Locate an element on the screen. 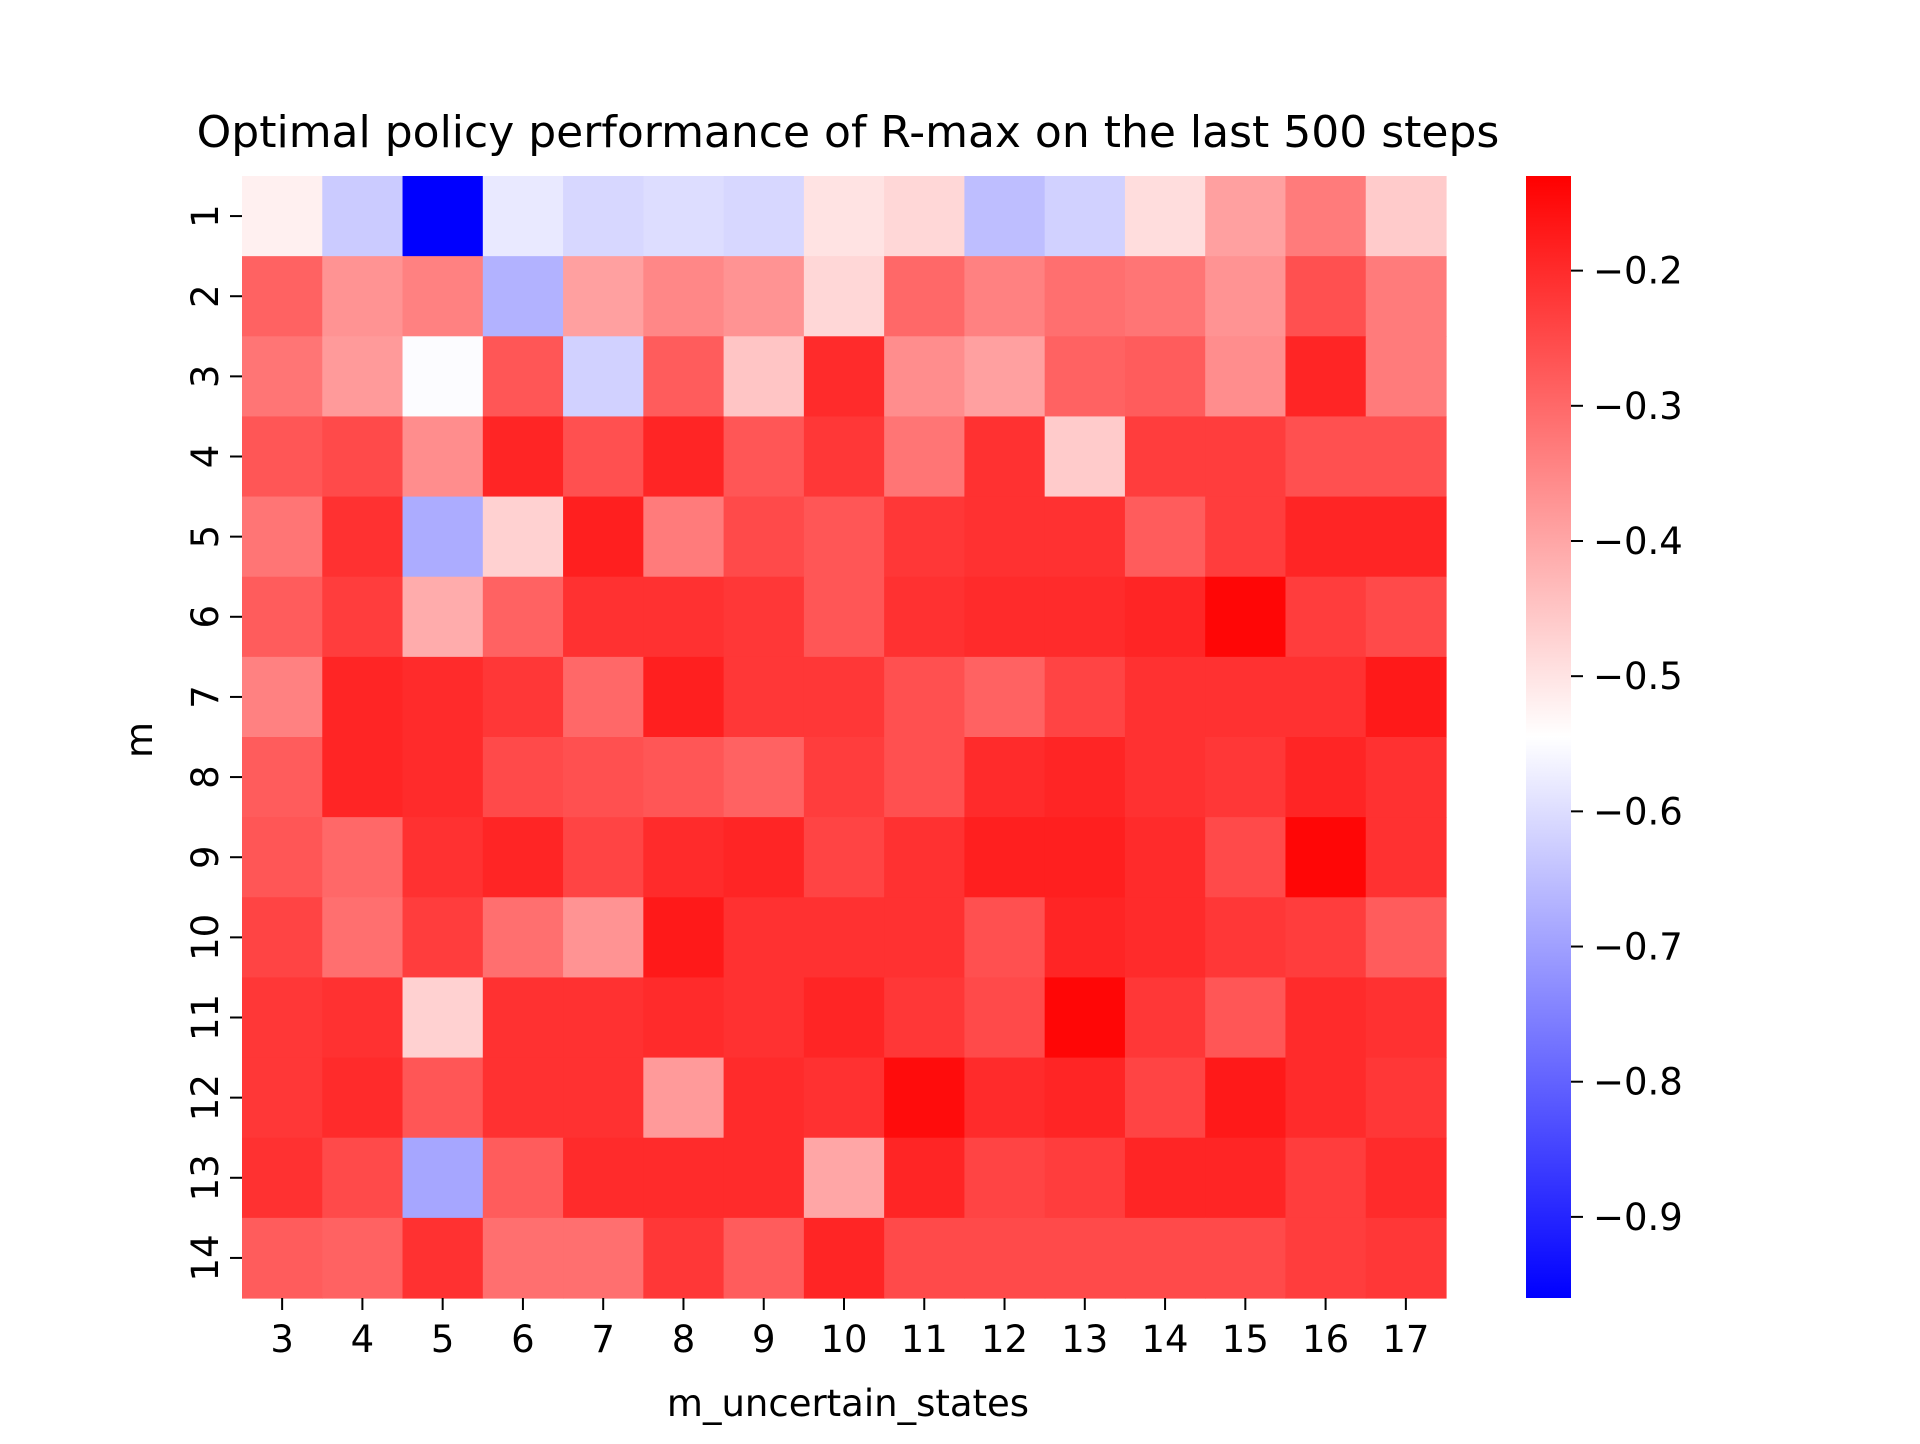 This screenshot has width=1920, height=1444. colorbar-tick-label: −0.2 is located at coordinates (1638, 271).